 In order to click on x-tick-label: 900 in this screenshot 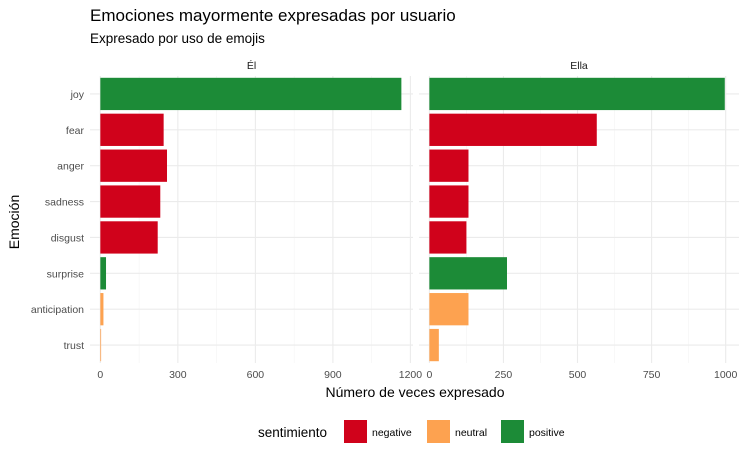, I will do `click(333, 375)`.